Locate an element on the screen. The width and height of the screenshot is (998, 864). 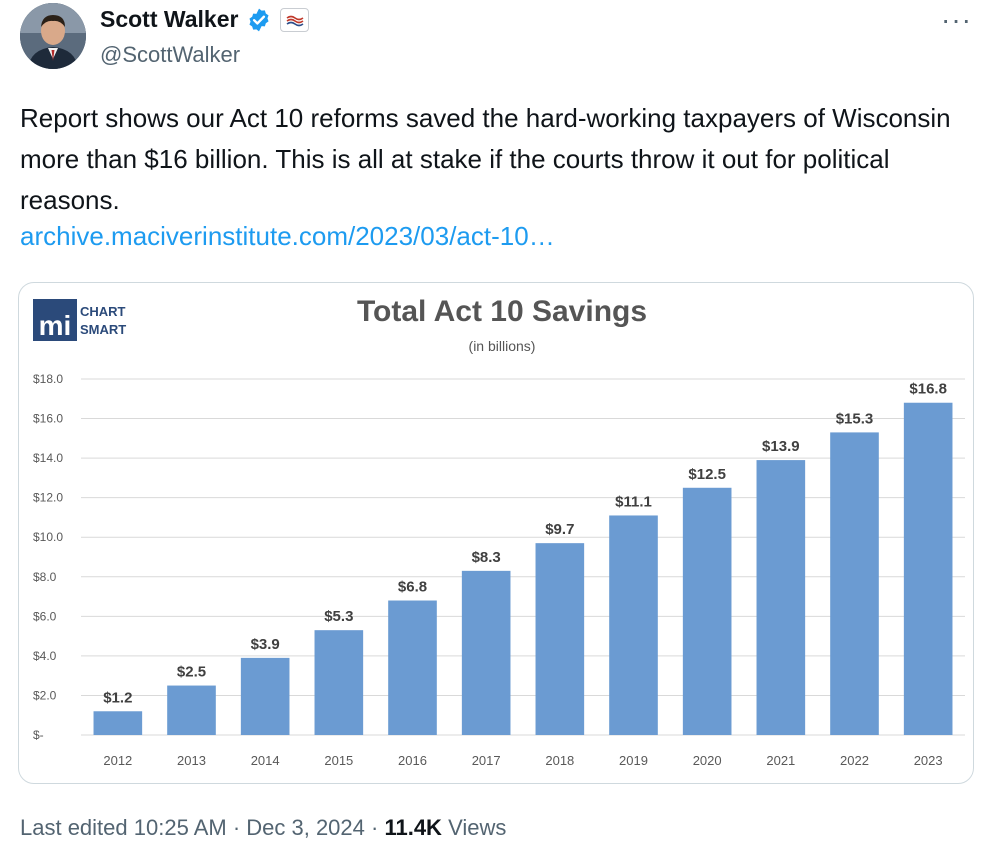
y-tick-label: $14.0 is located at coordinates (48, 458).